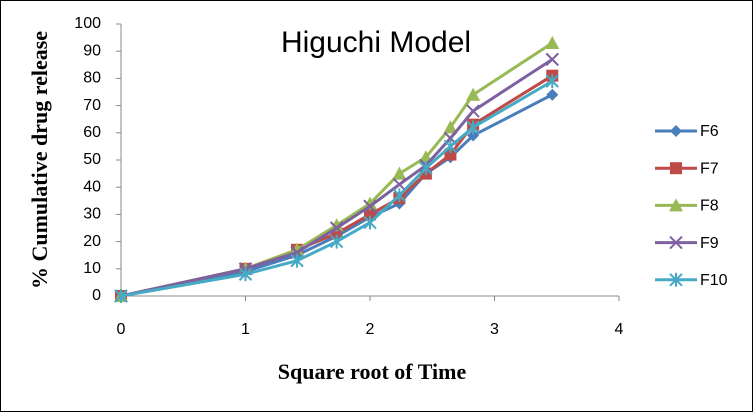 This screenshot has width=753, height=412. What do you see at coordinates (709, 206) in the screenshot?
I see `legend-label: F8` at bounding box center [709, 206].